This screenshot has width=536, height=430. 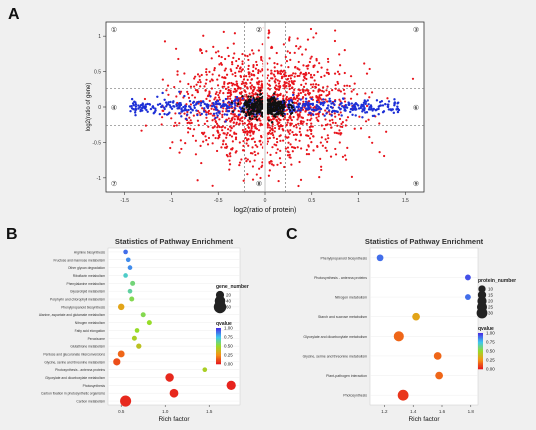 I want to click on size-legend-label: 20, so click(x=491, y=301).